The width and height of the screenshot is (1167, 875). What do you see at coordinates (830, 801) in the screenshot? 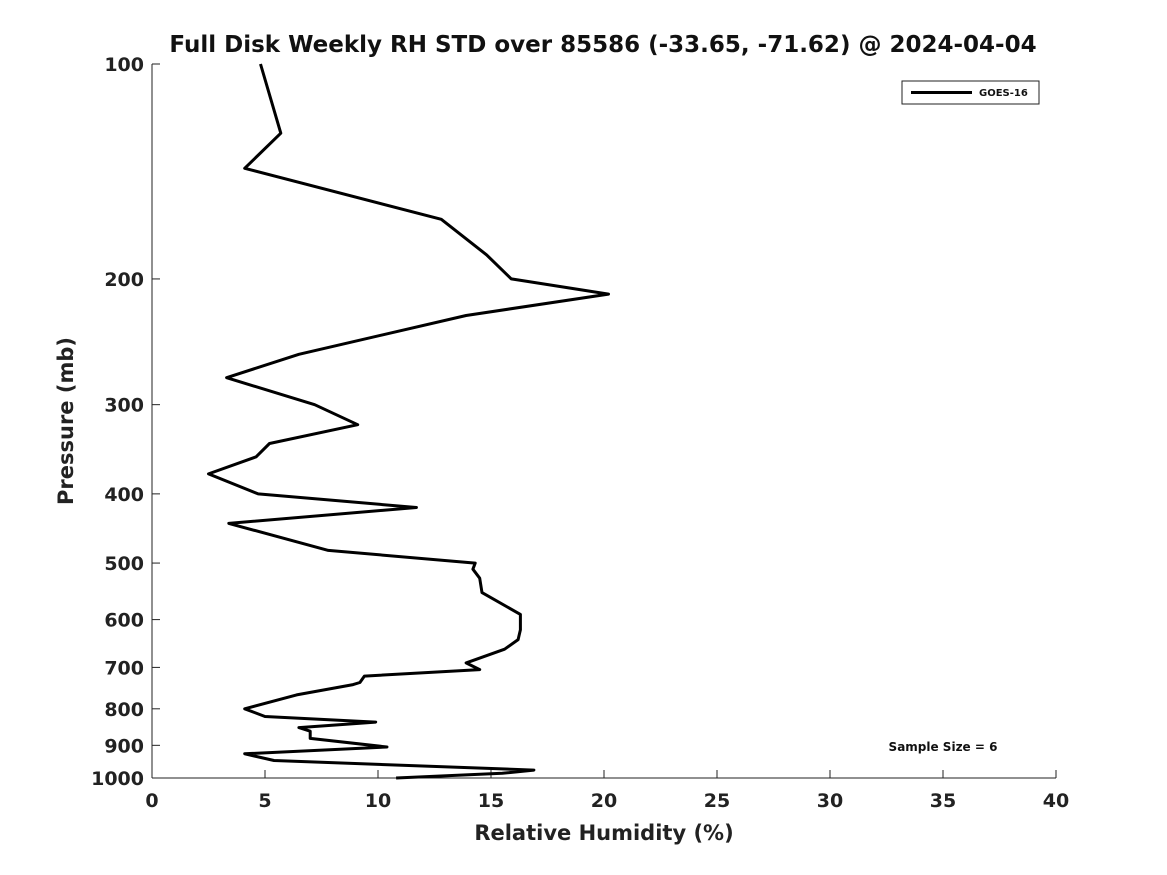
I see `x-tick-label: 30` at bounding box center [830, 801].